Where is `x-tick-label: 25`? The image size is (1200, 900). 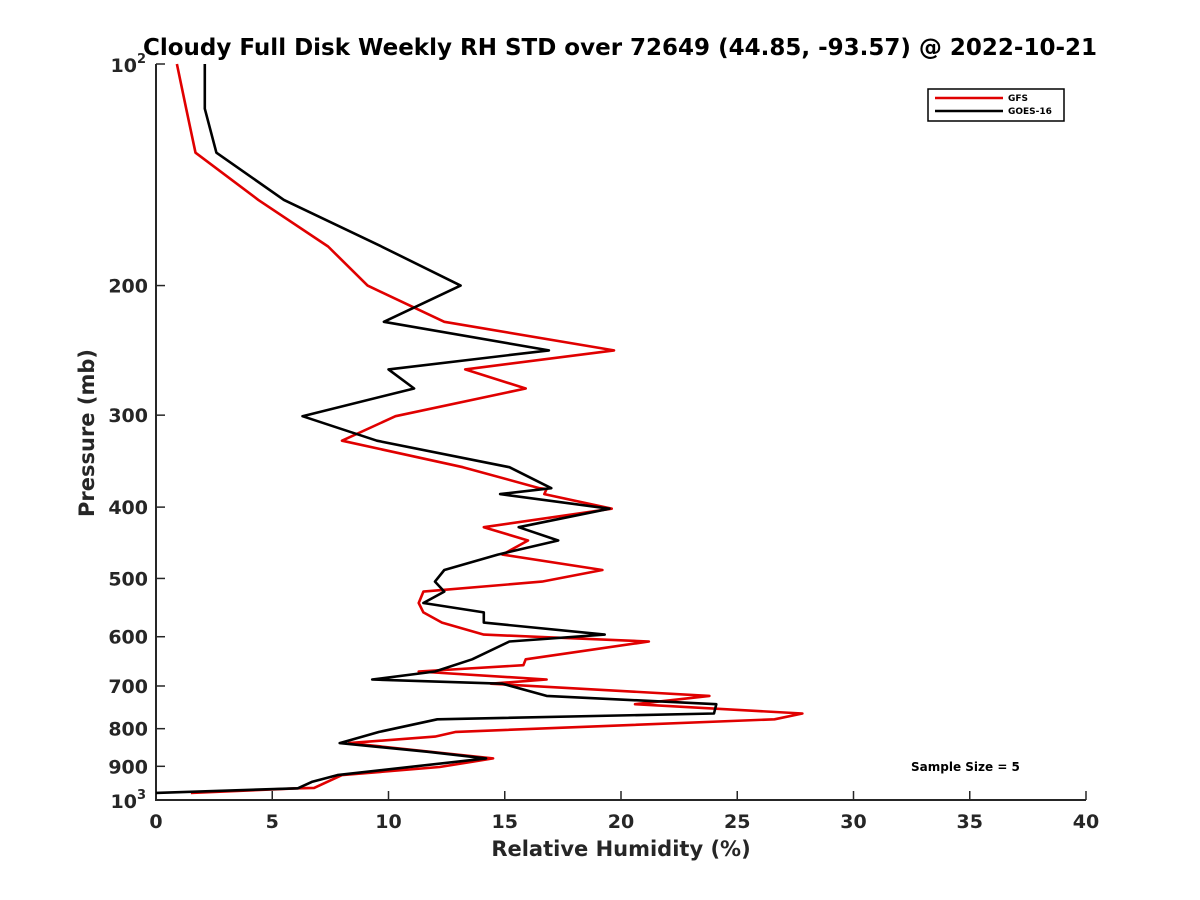
x-tick-label: 25 is located at coordinates (737, 822).